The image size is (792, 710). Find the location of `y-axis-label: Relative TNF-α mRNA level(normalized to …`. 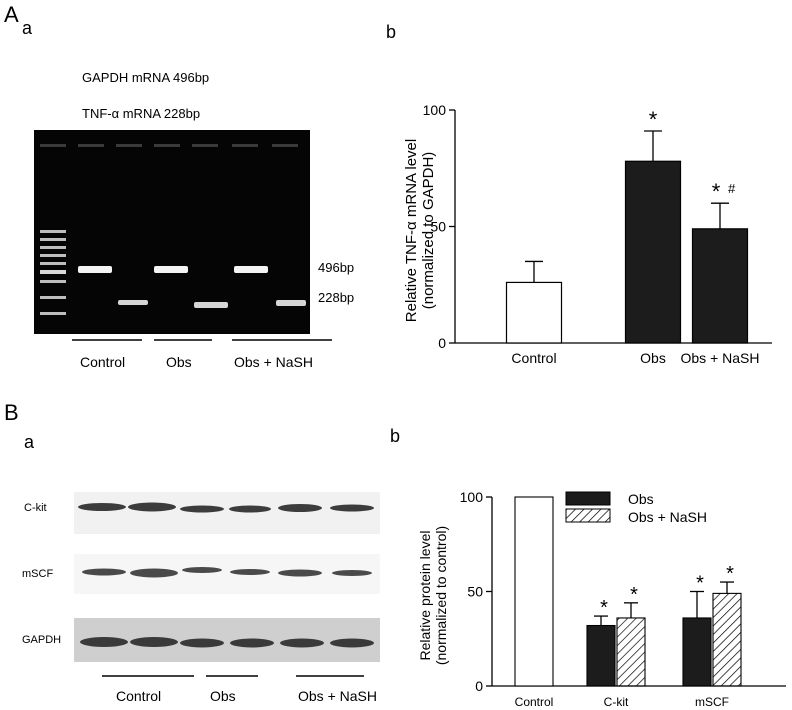

y-axis-label: Relative TNF-α mRNA level(normalized to … is located at coordinates (420, 230).